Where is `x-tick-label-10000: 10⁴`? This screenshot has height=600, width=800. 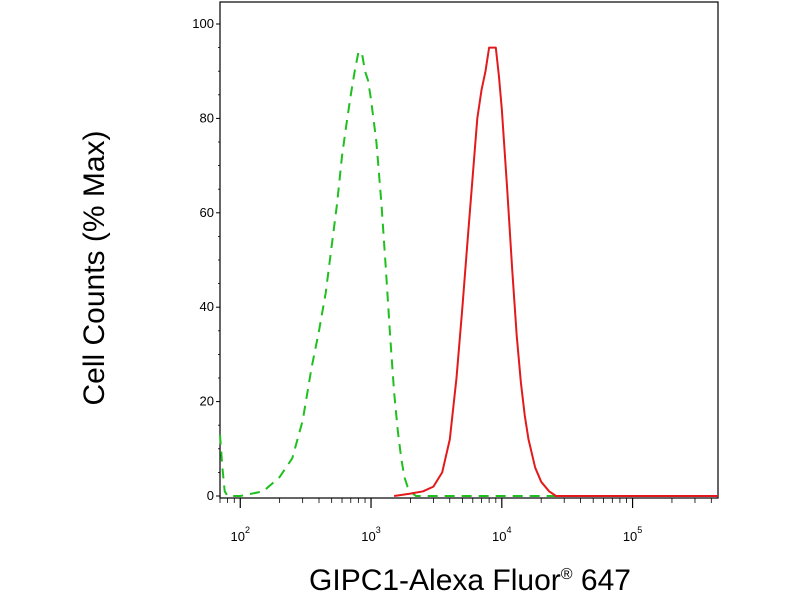 x-tick-label-10000: 10⁴ is located at coordinates (501, 534).